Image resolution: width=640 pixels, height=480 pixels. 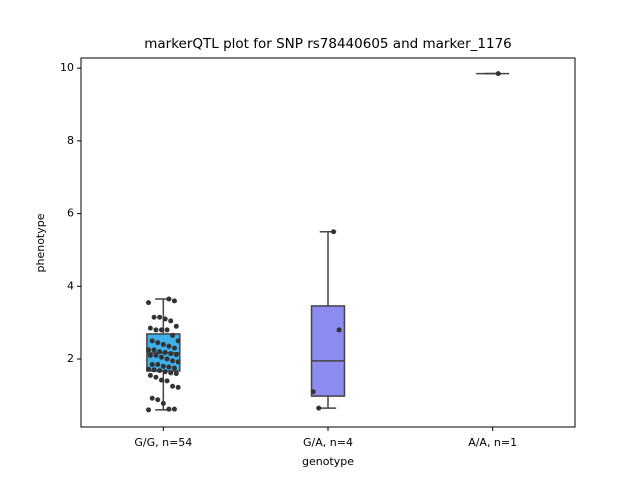 I want to click on y-tick-label: 6, so click(x=70, y=213).